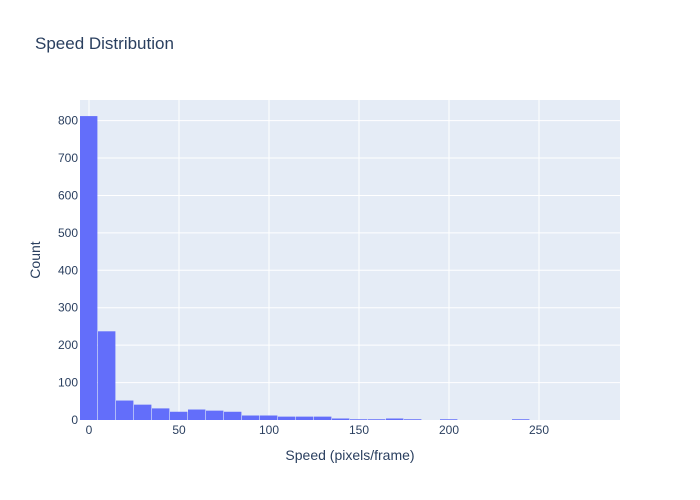 Image resolution: width=700 pixels, height=500 pixels. Describe the element at coordinates (35, 259) in the screenshot. I see `y-axis-title: Count` at that location.